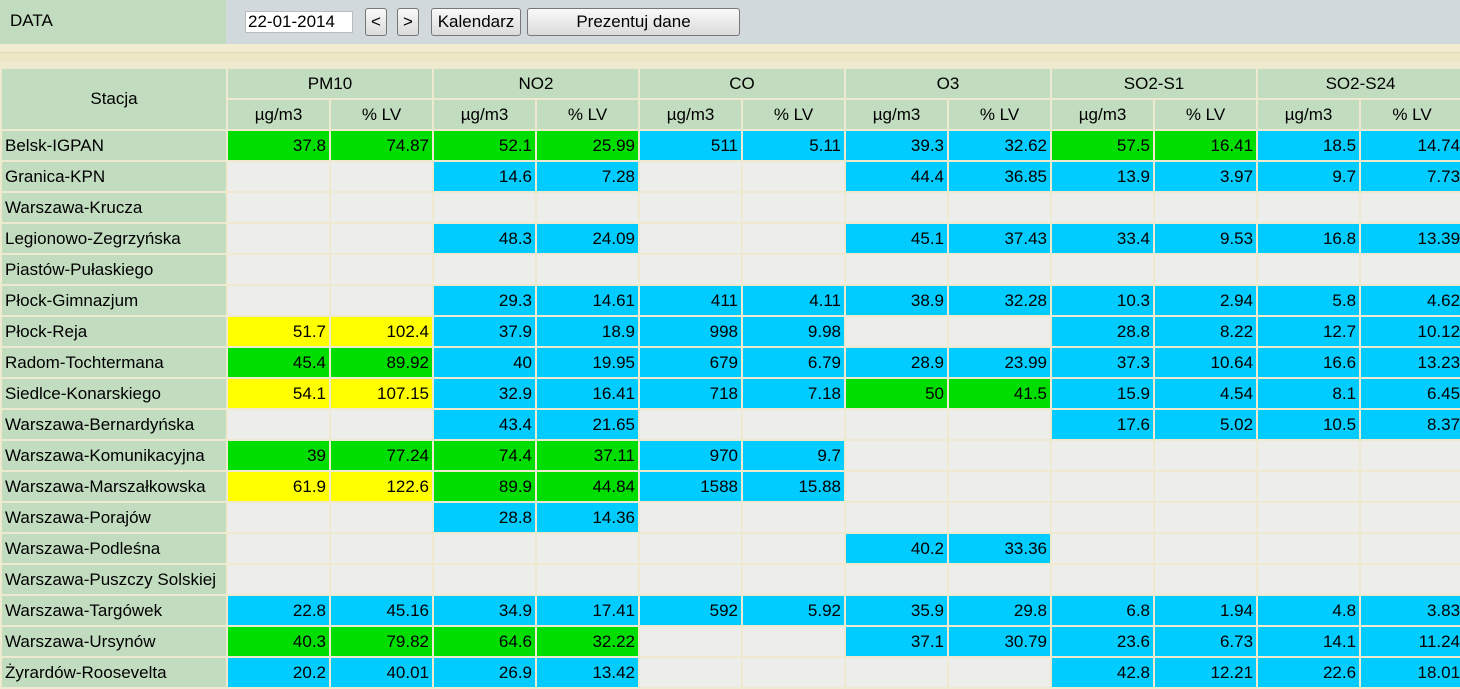 The width and height of the screenshot is (1460, 689). I want to click on lv-percent-cell: 3.83, so click(1409, 610).